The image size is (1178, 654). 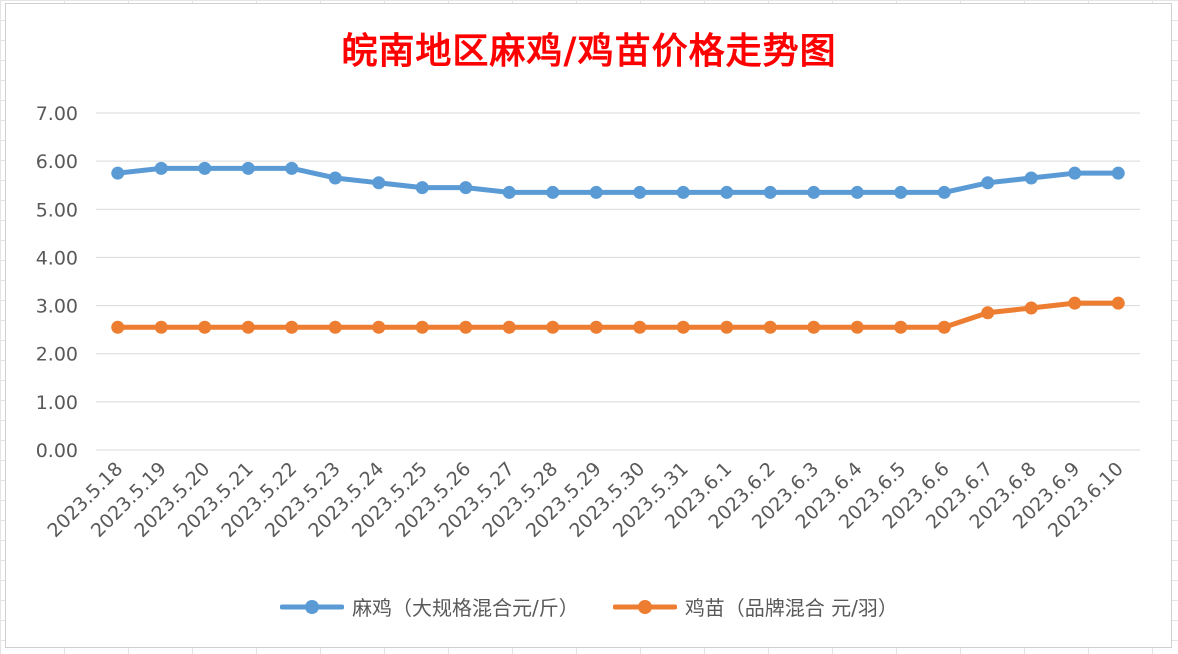 What do you see at coordinates (57, 403) in the screenshot?
I see `y-tick-label: 1.00` at bounding box center [57, 403].